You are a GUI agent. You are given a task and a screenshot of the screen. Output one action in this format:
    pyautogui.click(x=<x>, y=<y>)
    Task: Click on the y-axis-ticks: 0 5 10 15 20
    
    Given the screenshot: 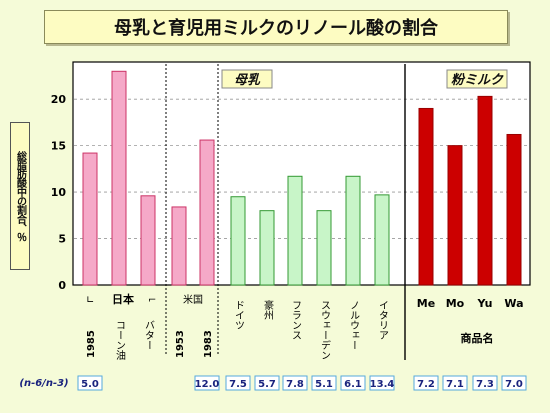 What is the action you would take?
    pyautogui.click(x=59, y=192)
    